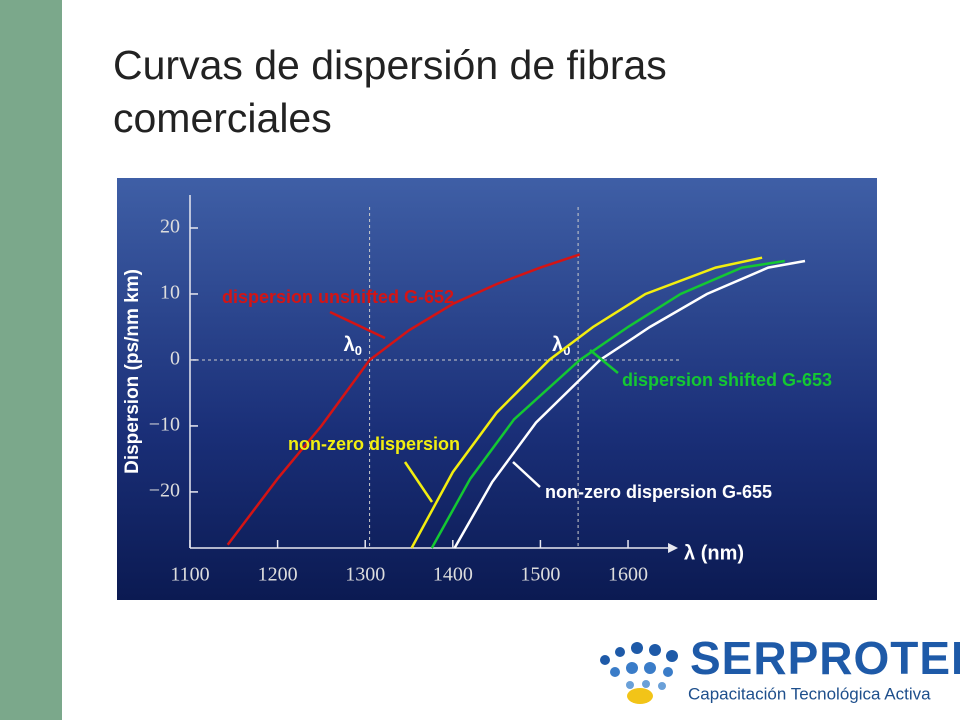  I want to click on x-axis-label: λ (nm), so click(714, 553).